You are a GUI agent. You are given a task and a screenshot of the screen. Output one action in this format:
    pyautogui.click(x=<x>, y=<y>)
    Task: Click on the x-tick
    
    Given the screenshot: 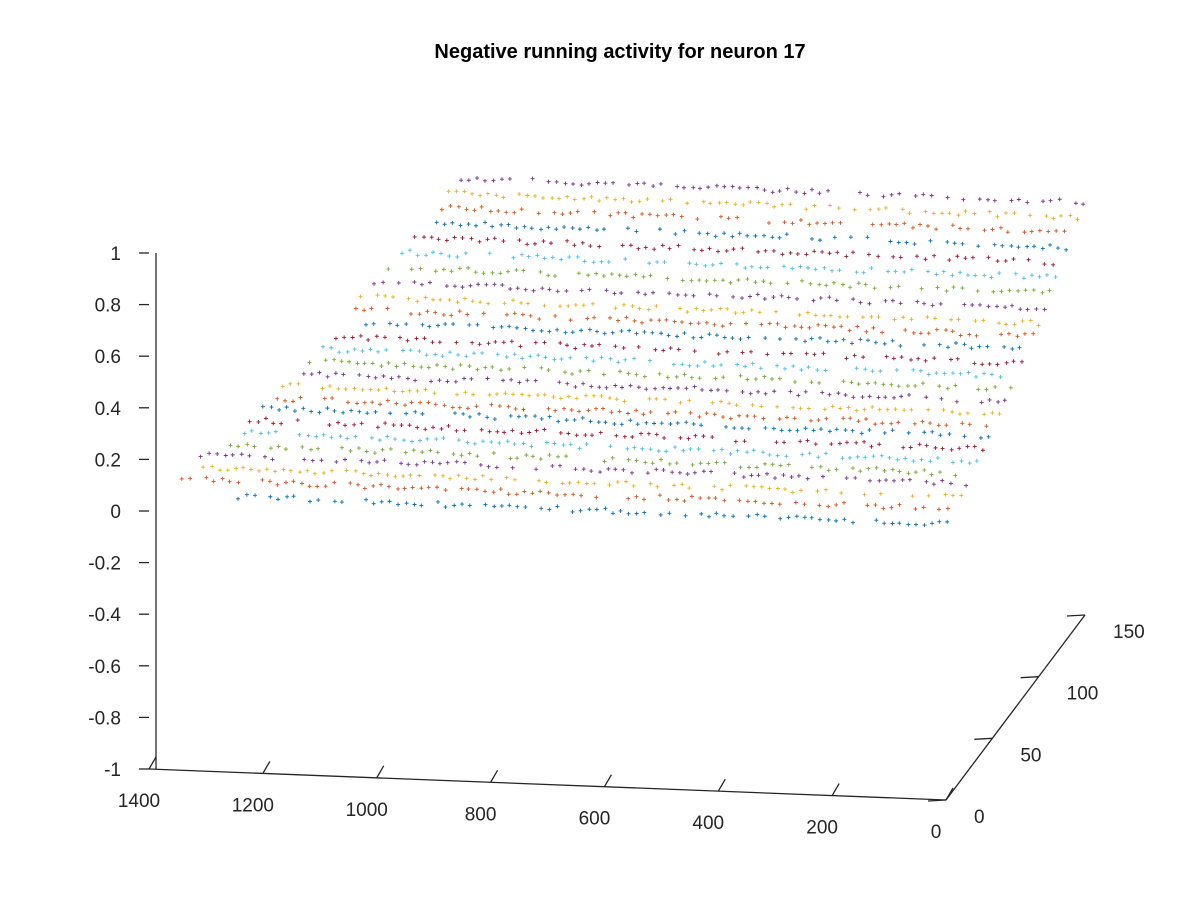 What is the action you would take?
    pyautogui.click(x=380, y=772)
    